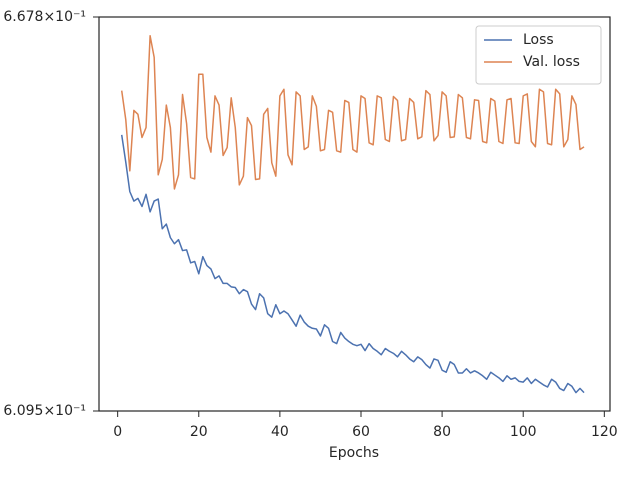  What do you see at coordinates (538, 40) in the screenshot?
I see `legend-label: Loss` at bounding box center [538, 40].